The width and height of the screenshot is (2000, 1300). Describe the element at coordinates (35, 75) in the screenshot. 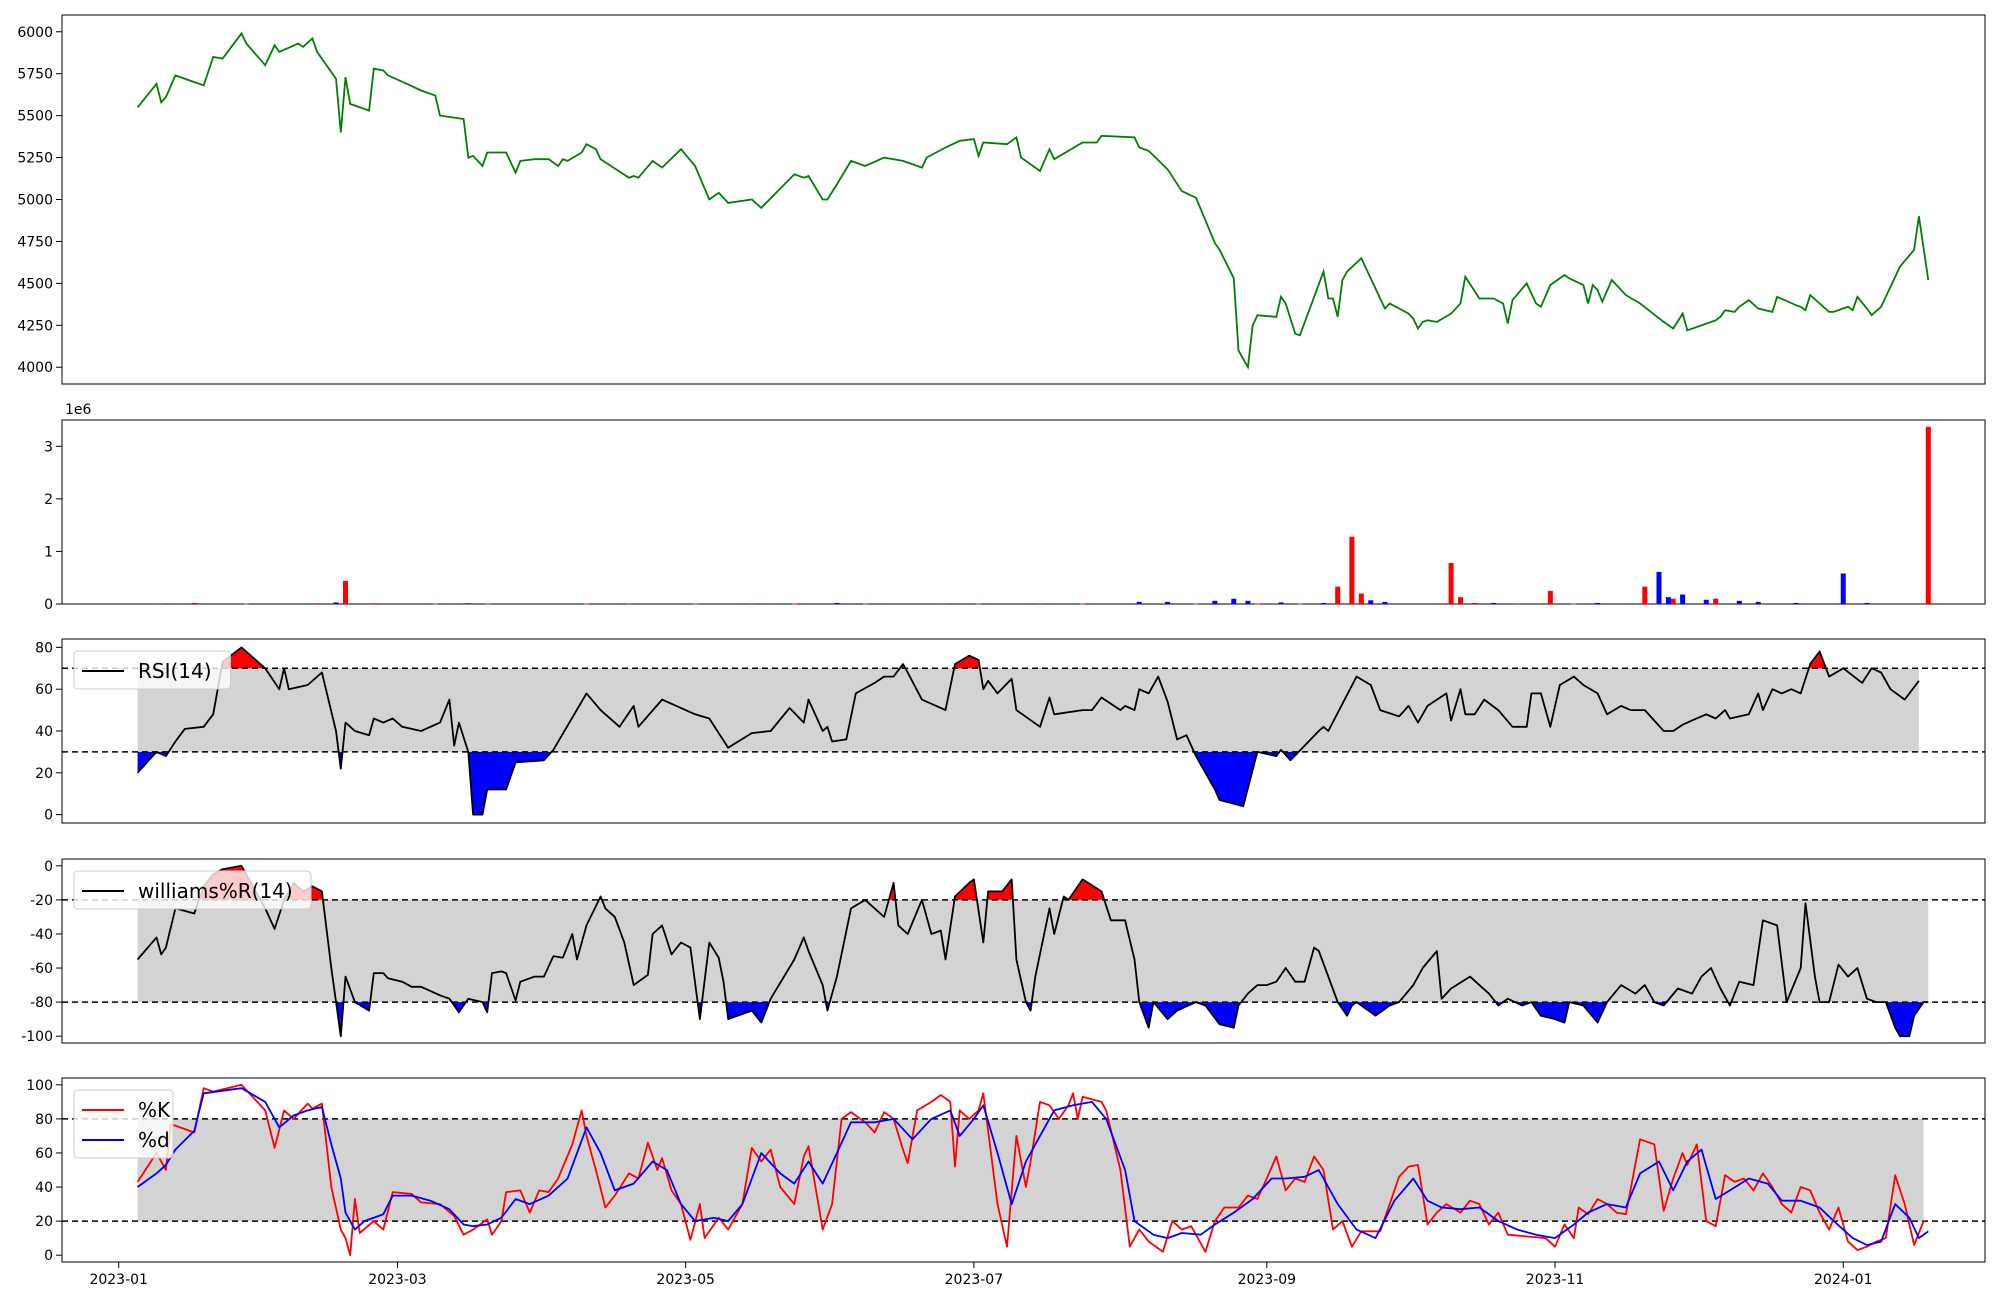

I see `price-y-tick-label: 5750` at that location.